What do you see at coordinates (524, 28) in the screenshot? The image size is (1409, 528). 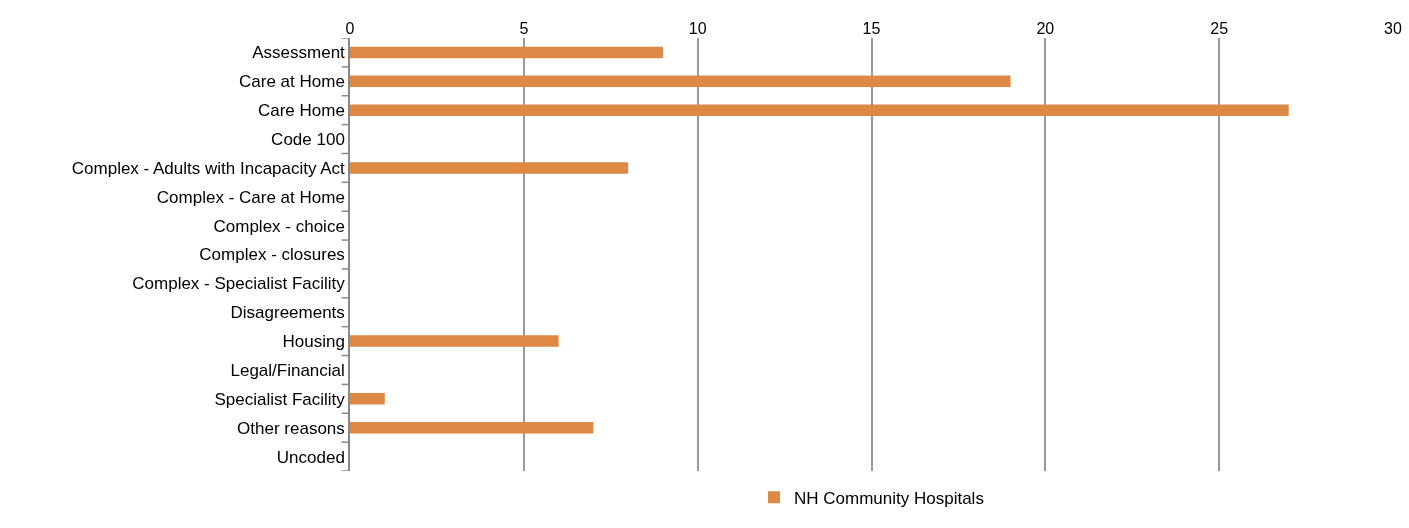 I see `x-tick-label: 5` at bounding box center [524, 28].